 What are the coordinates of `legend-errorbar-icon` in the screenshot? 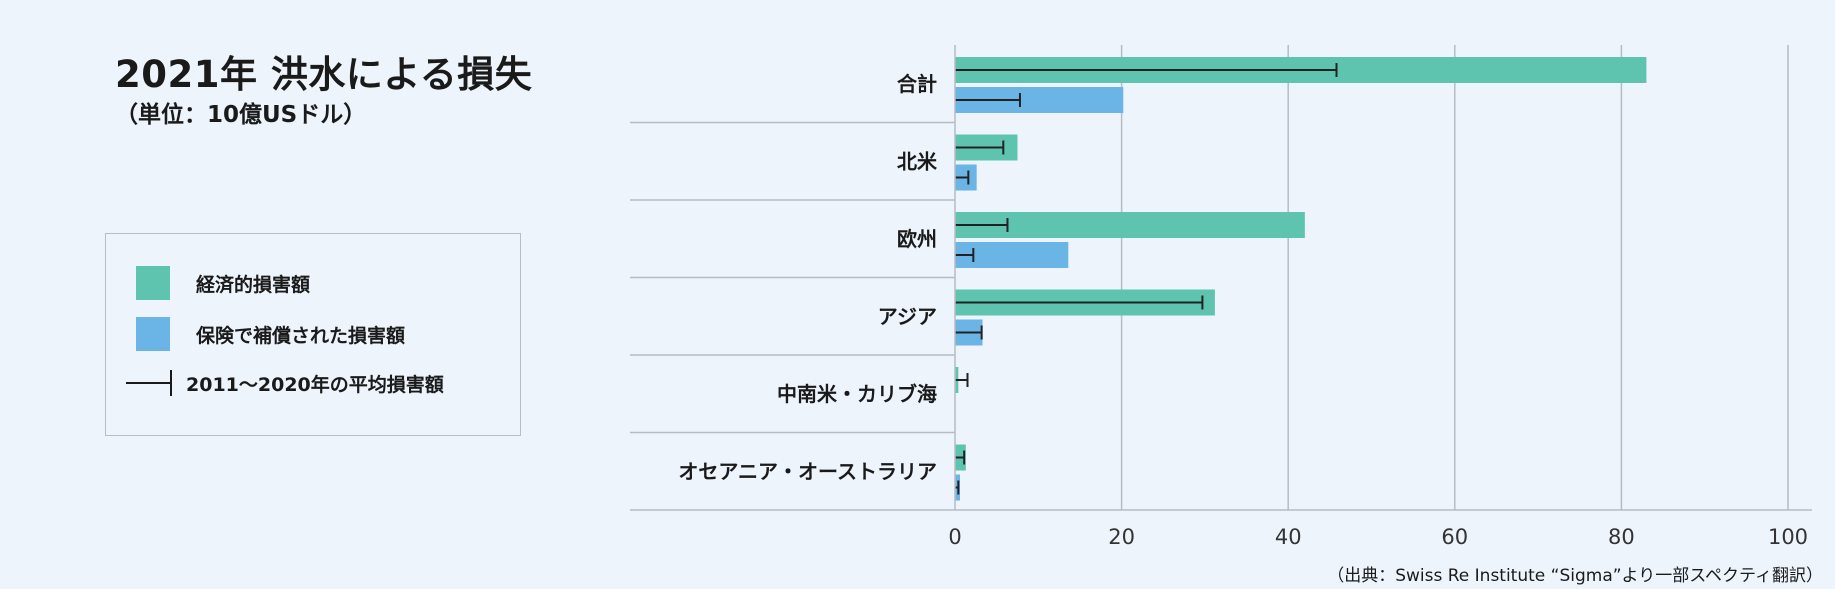 It's located at (151, 383).